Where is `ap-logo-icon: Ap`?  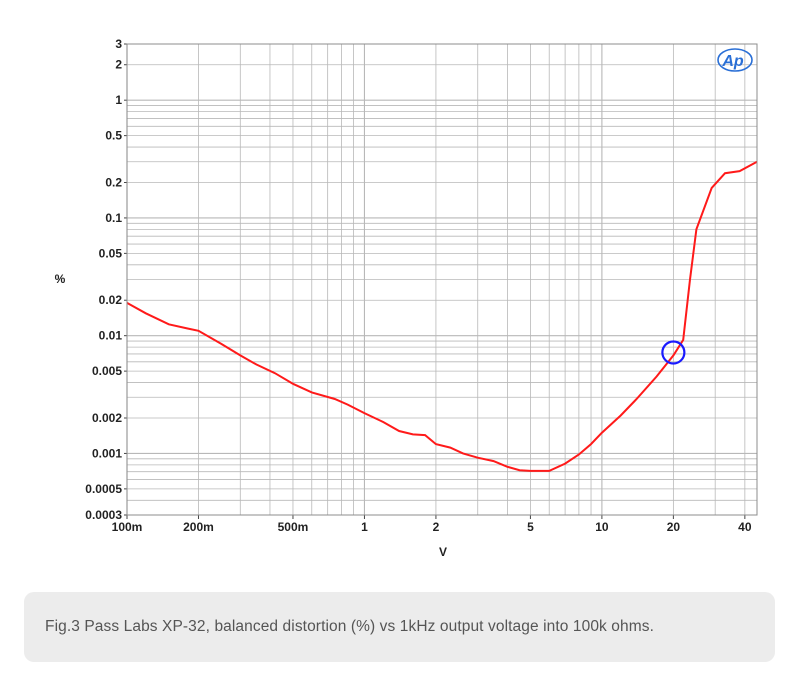 ap-logo-icon: Ap is located at coordinates (735, 60).